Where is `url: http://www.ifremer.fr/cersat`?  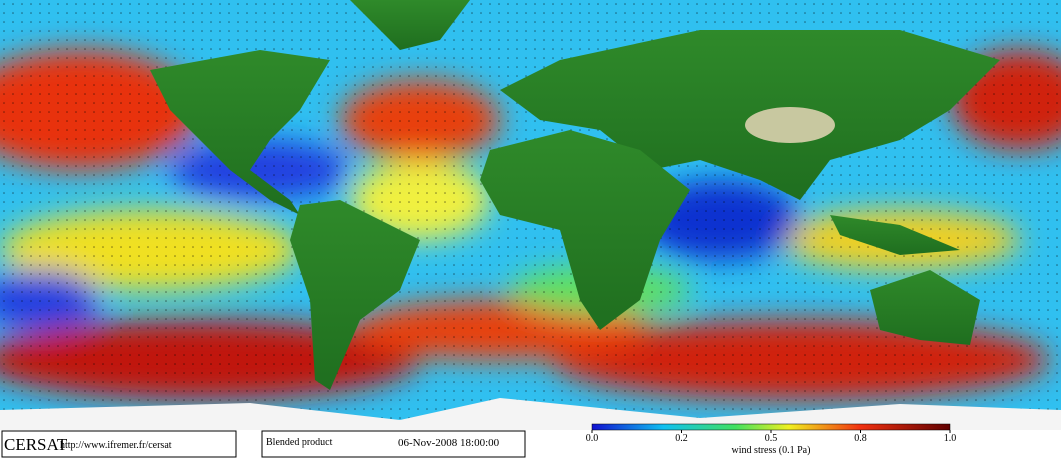 url: http://www.ifremer.fr/cersat is located at coordinates (116, 445).